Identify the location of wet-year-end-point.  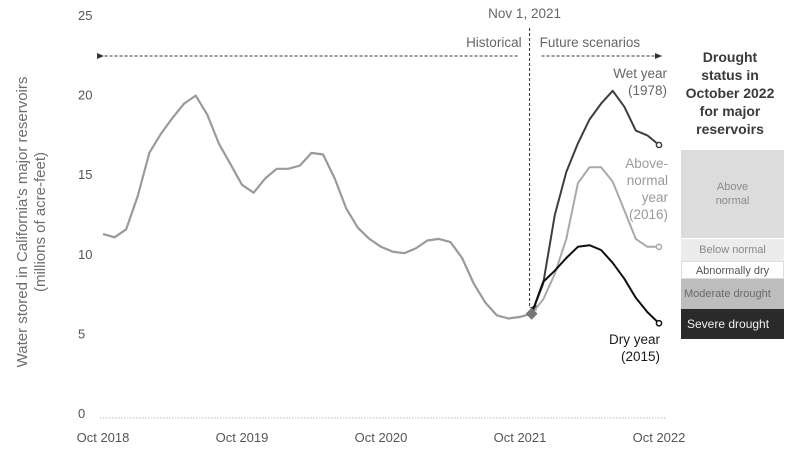
(659, 145).